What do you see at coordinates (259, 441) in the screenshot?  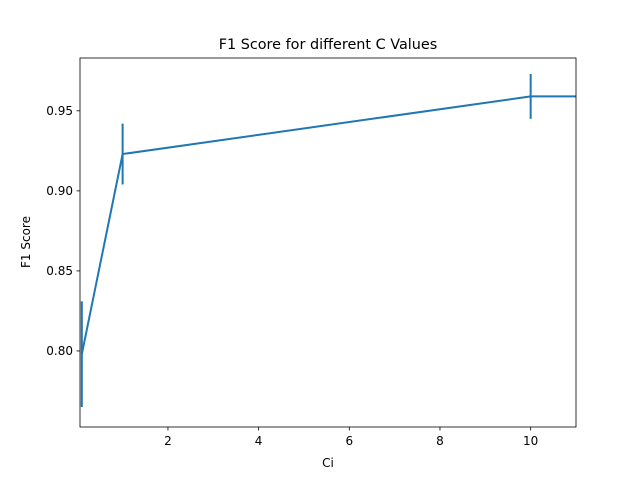 I see `x-tick-label: 4` at bounding box center [259, 441].